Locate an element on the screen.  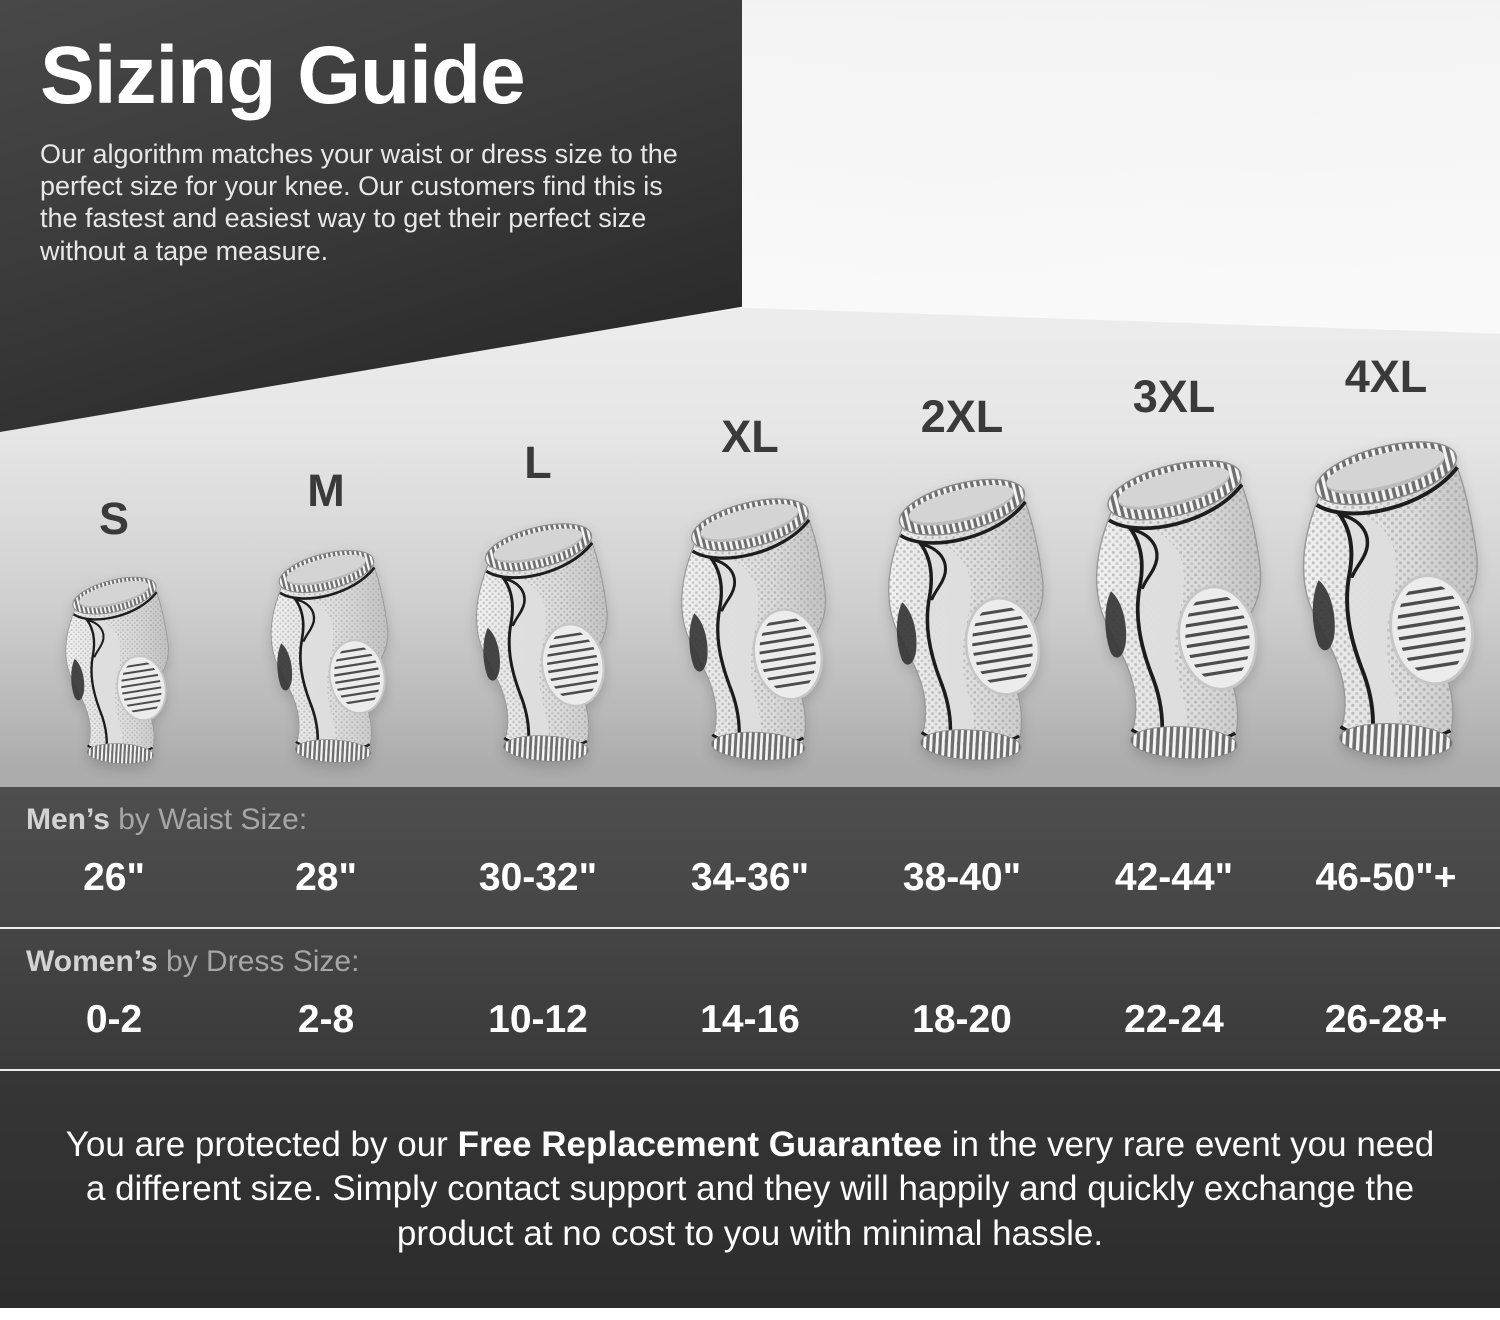
size-column-l: L is located at coordinates (538, 606).